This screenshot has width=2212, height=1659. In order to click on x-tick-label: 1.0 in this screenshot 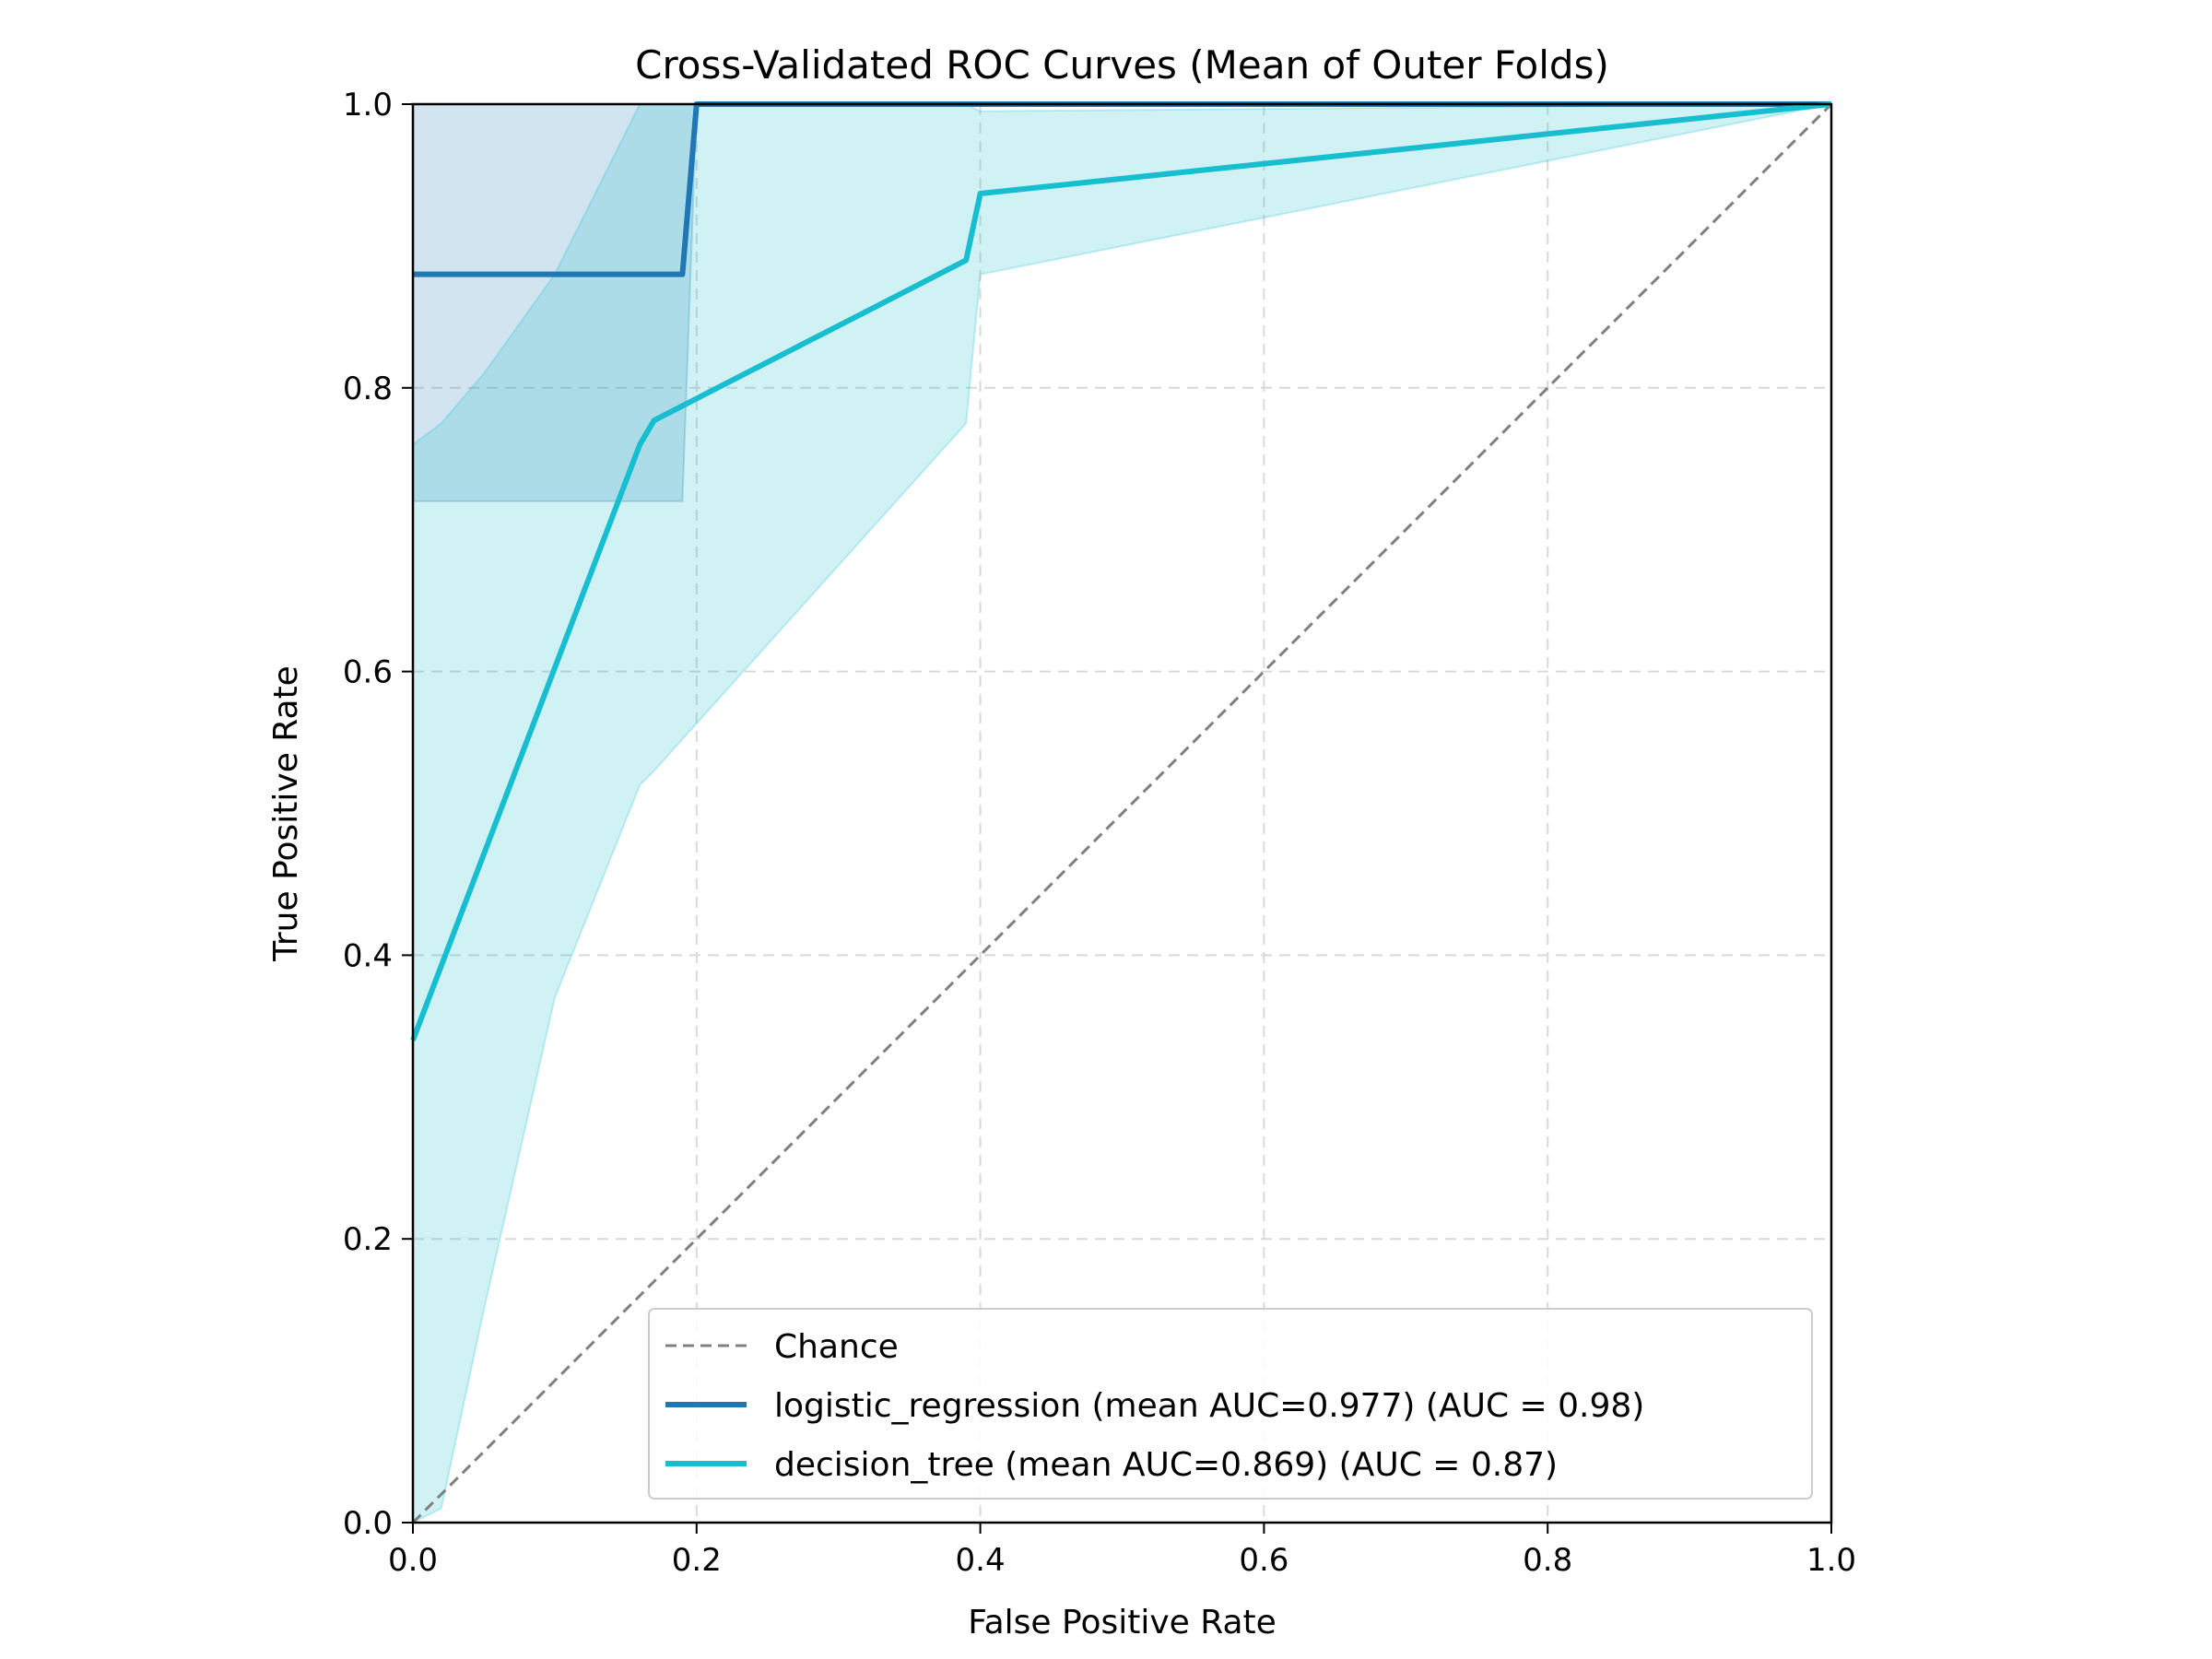, I will do `click(1831, 1560)`.